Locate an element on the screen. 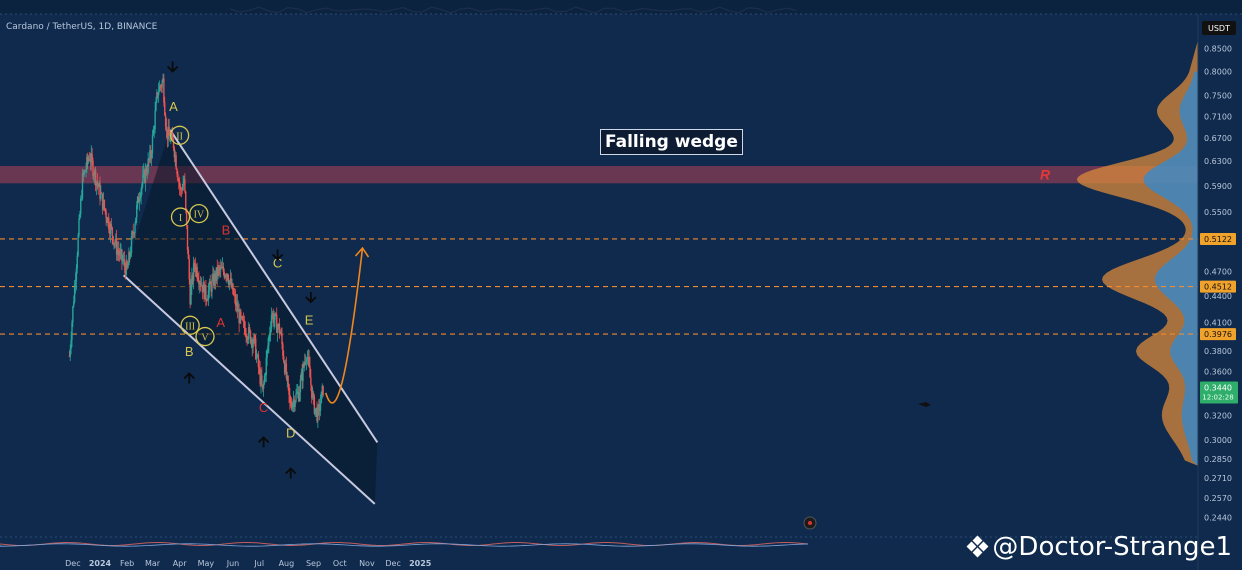 Image resolution: width=1242 pixels, height=570 pixels. price-tick-1: 0.8000 is located at coordinates (1218, 72).